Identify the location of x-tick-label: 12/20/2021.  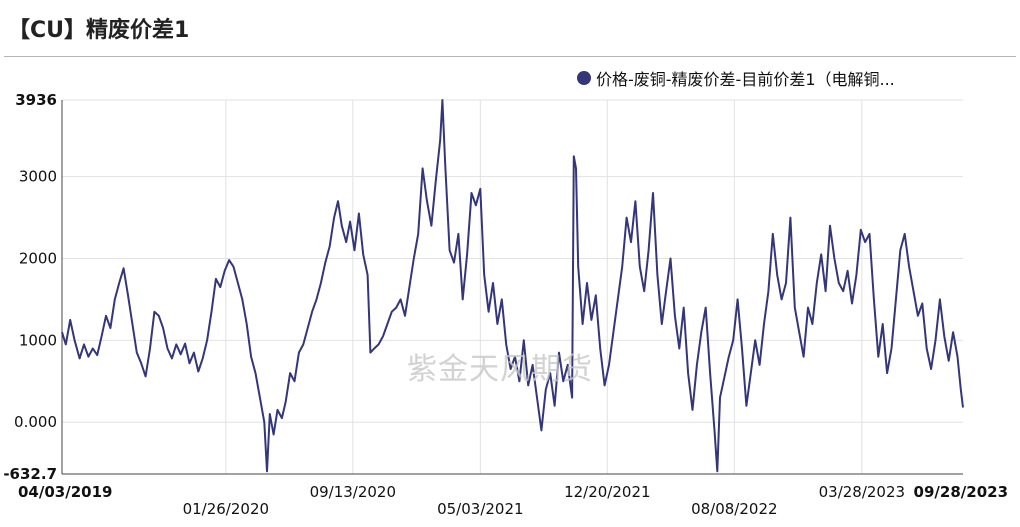
(607, 492).